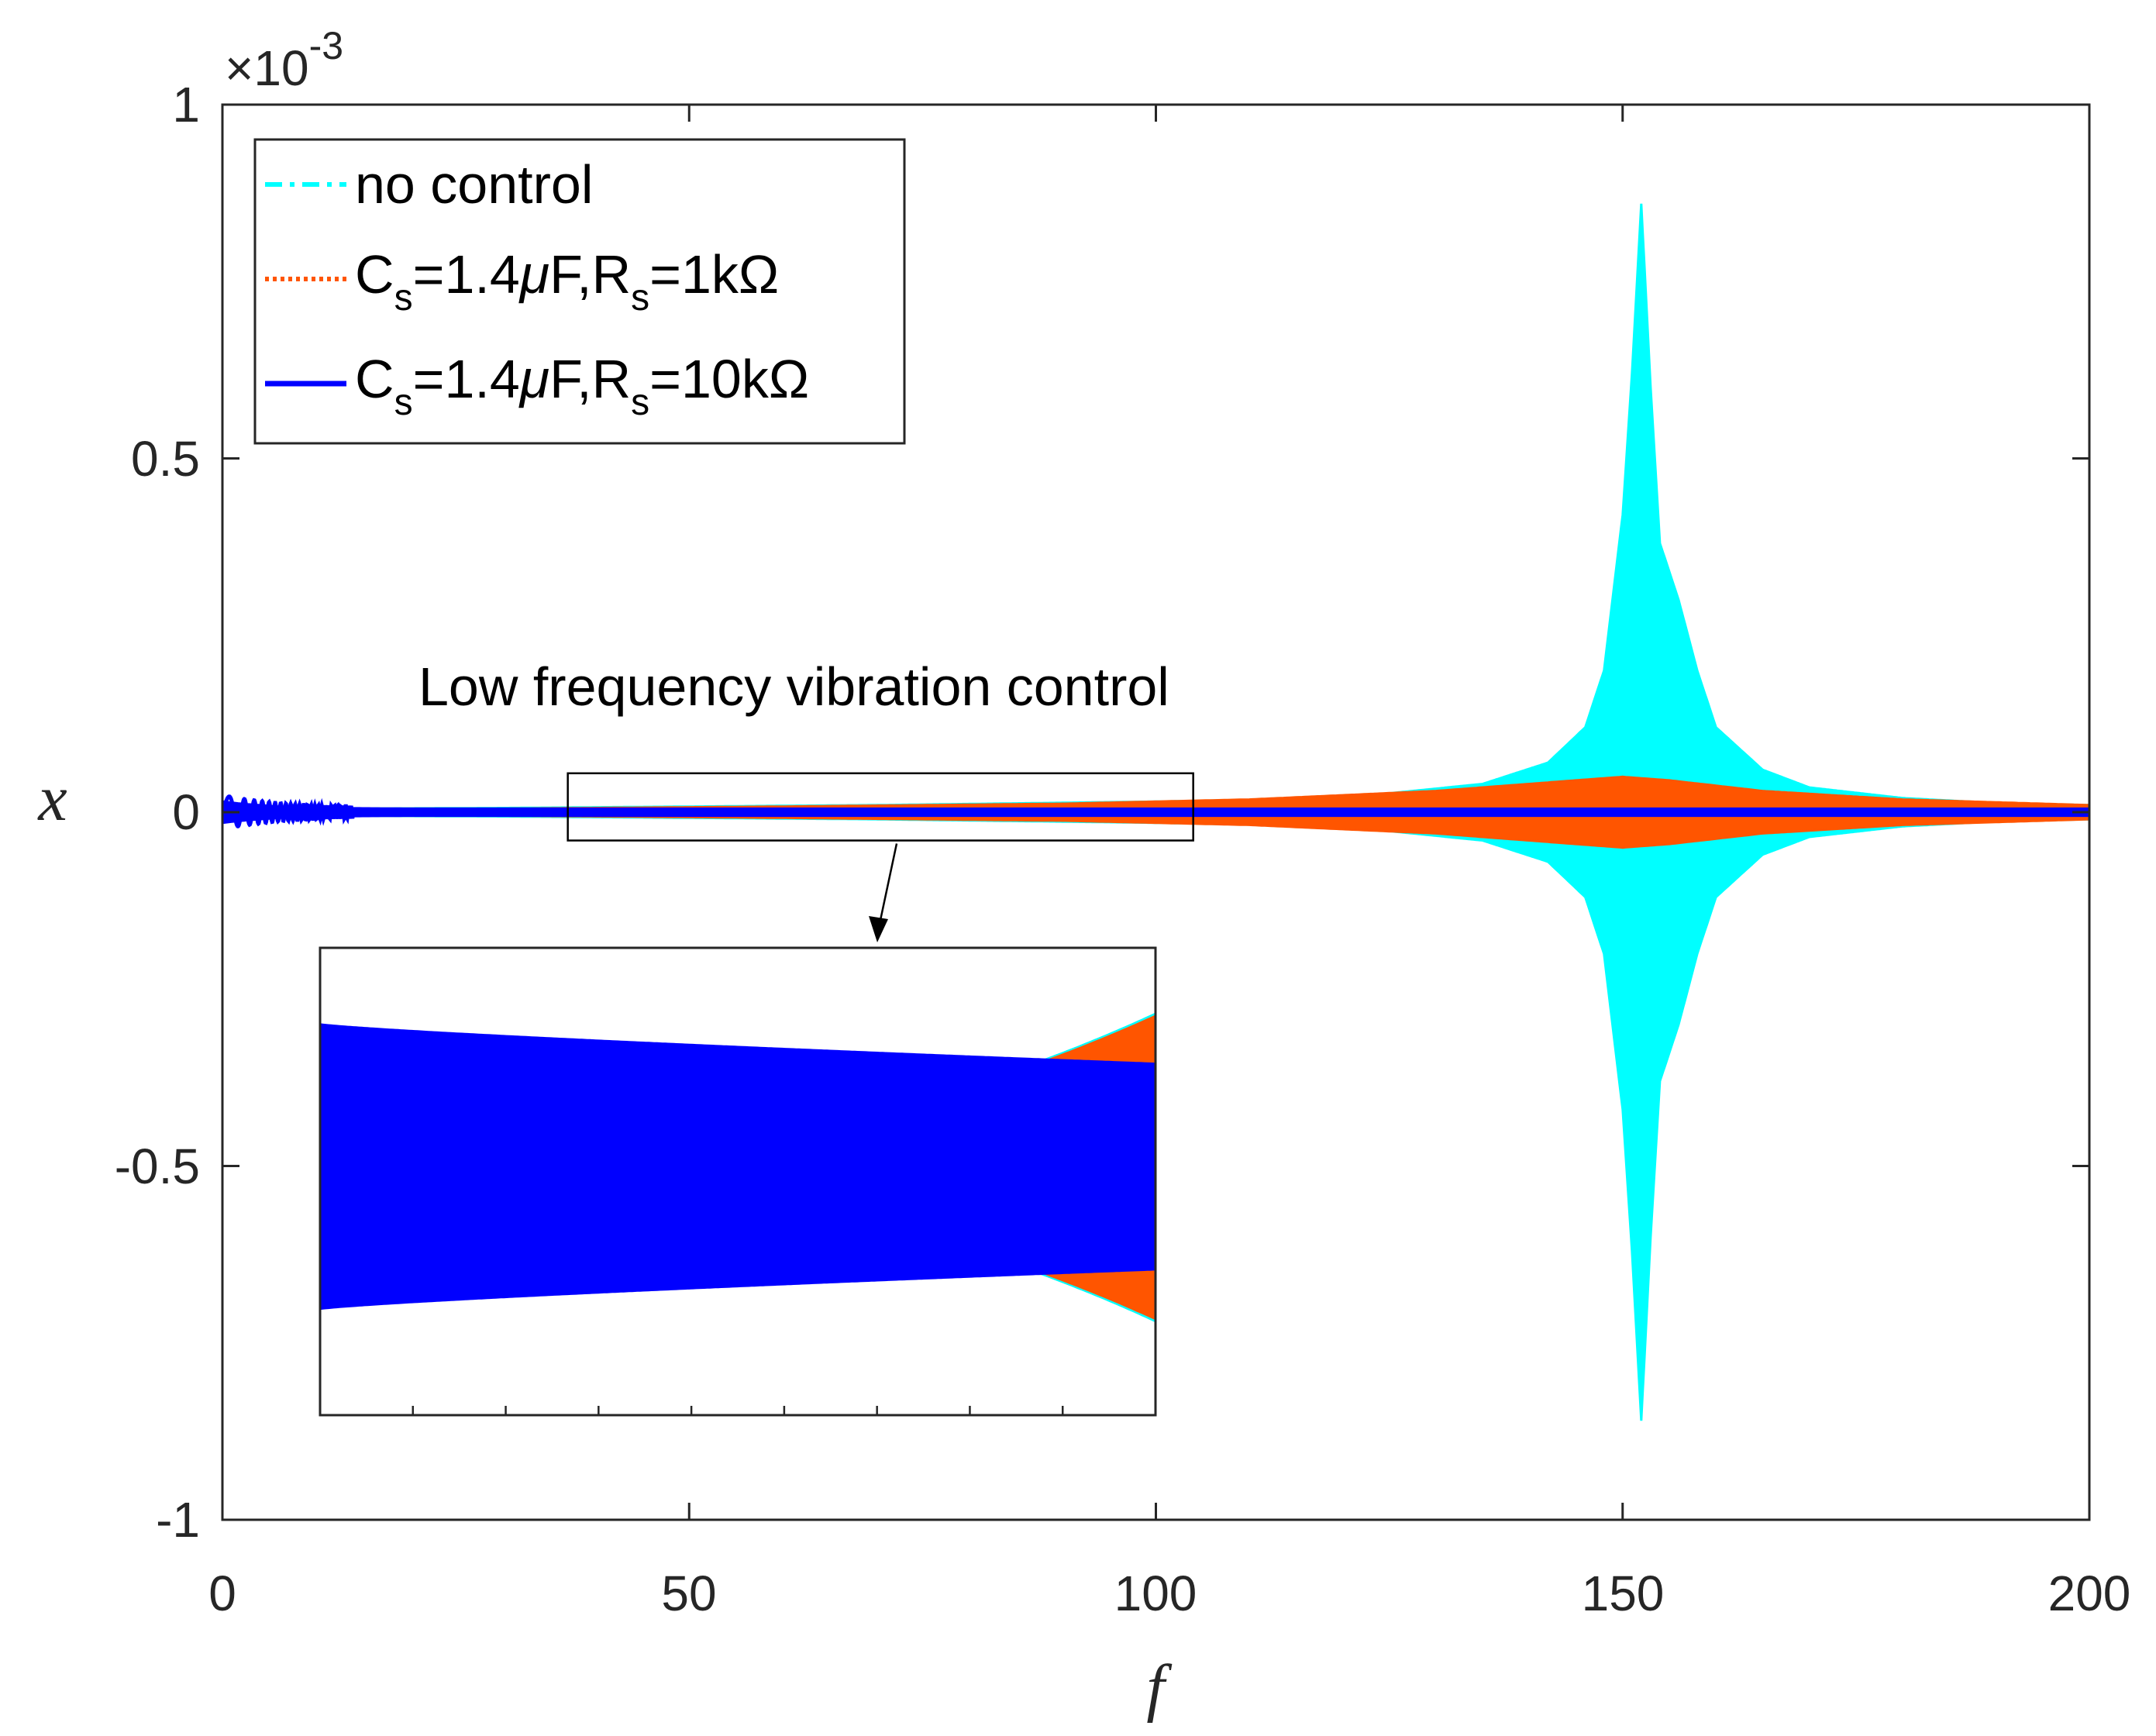 The width and height of the screenshot is (2156, 1736). I want to click on series-rs-10k, so click(1155, 811).